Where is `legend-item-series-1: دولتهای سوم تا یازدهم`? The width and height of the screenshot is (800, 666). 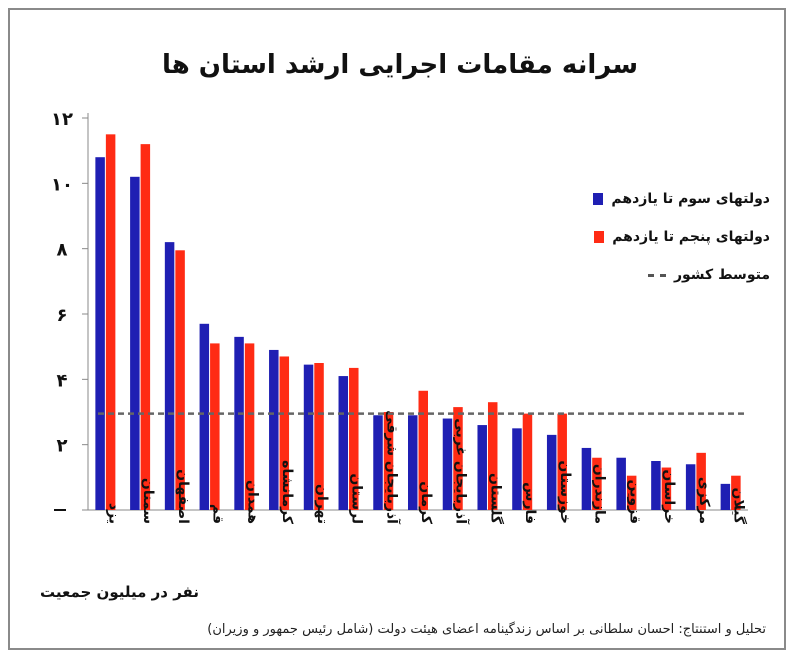
legend-item-series-1: دولتهای سوم تا یازدهم is located at coordinates (665, 199).